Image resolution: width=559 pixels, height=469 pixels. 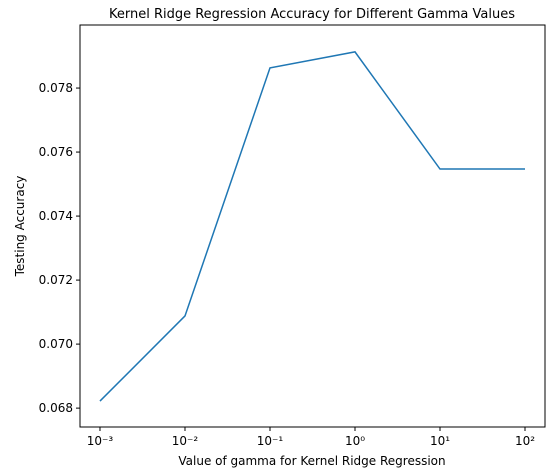 I want to click on y-tick-label: 0.070, so click(x=56, y=344).